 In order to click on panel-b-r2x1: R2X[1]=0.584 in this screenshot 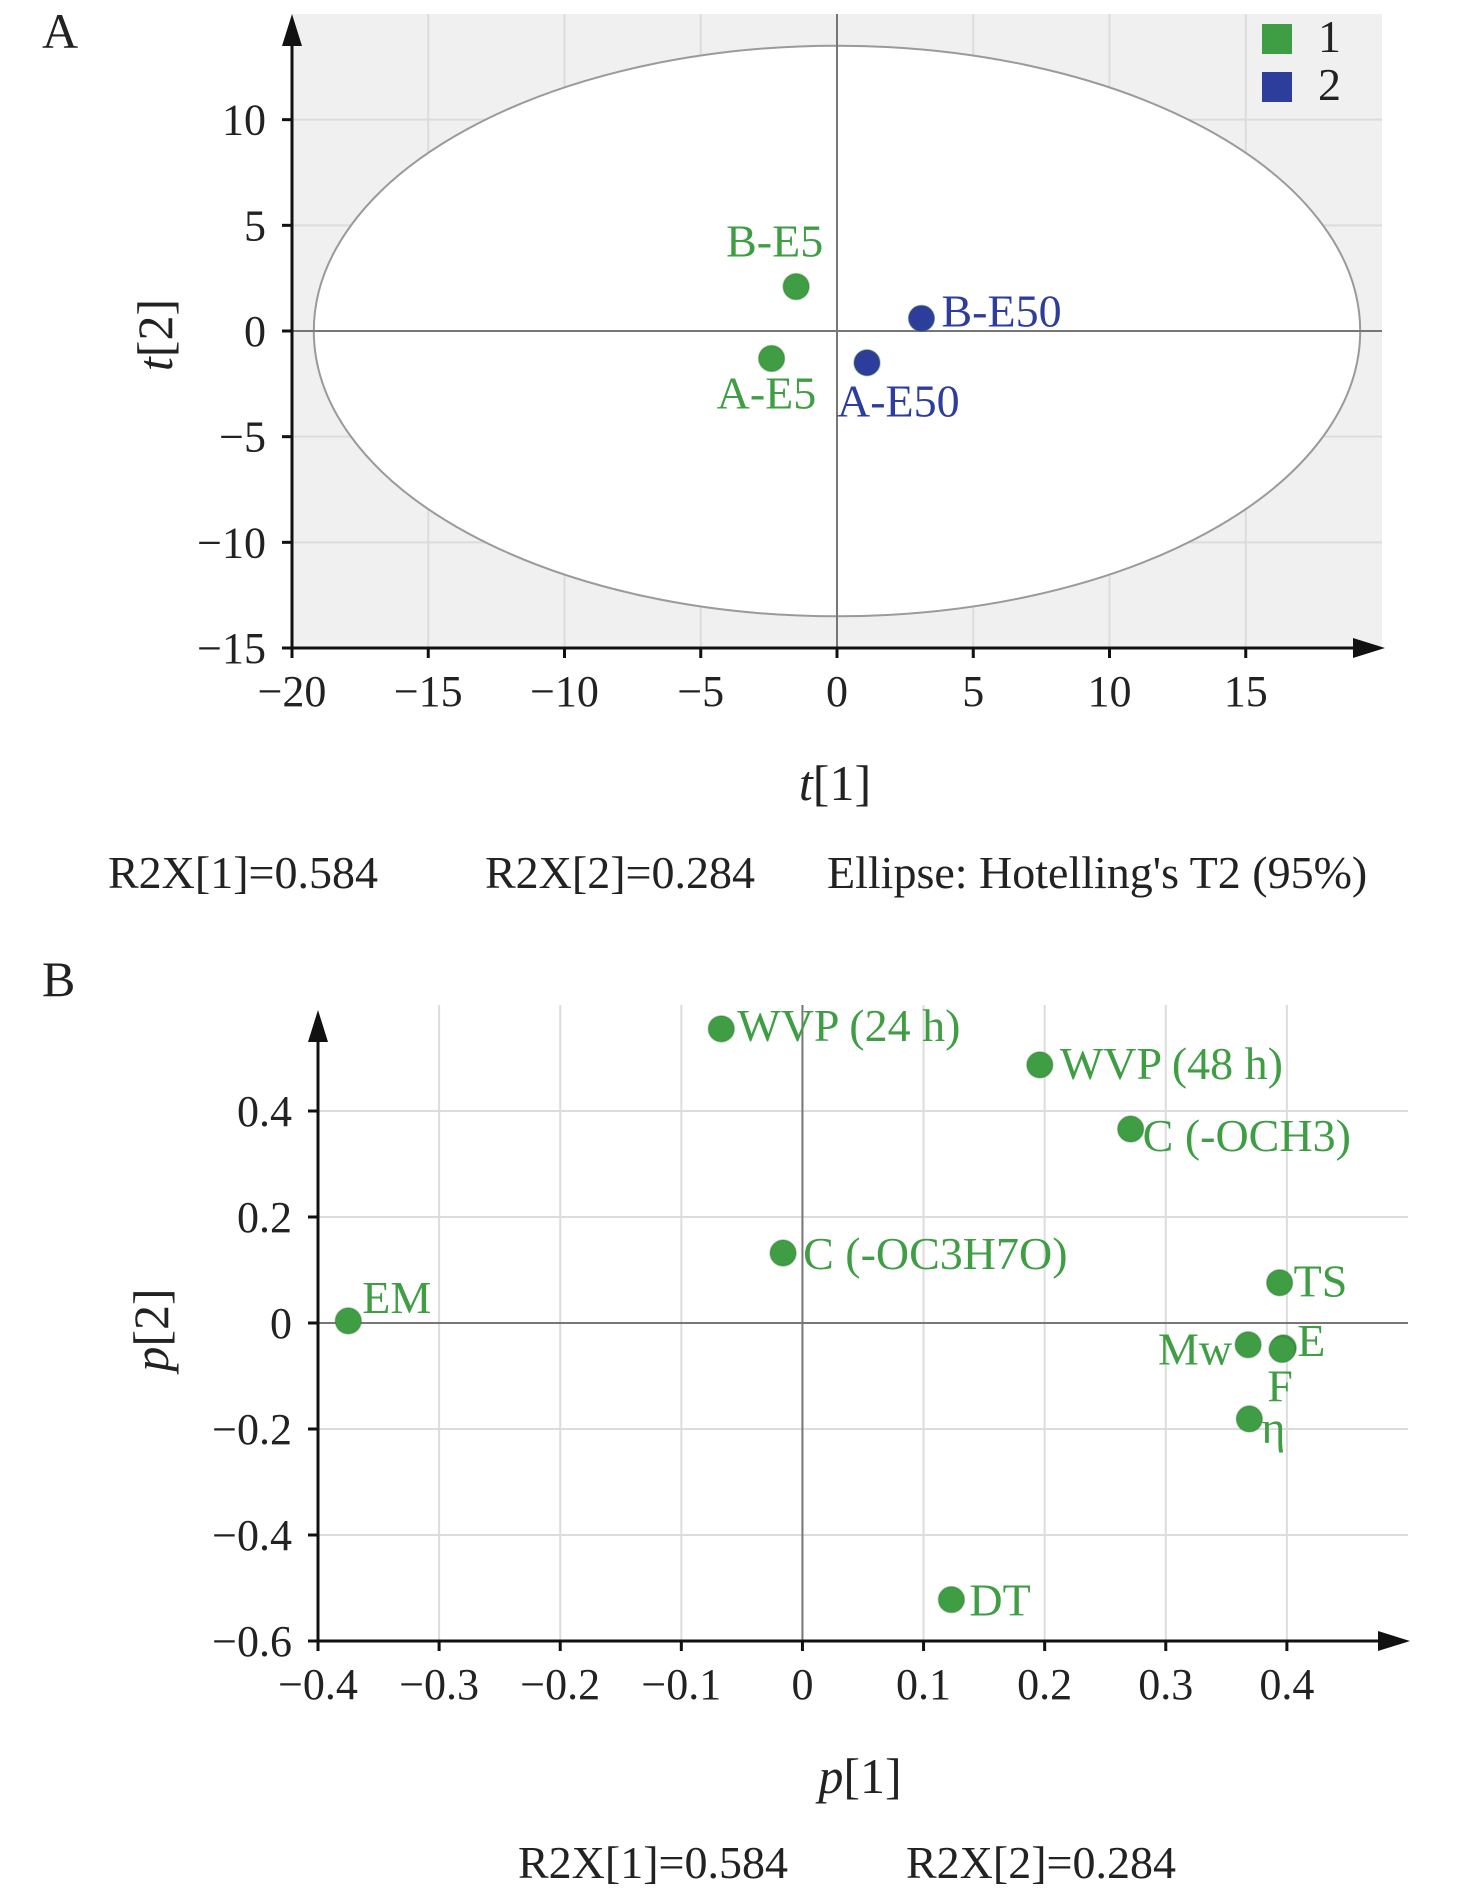, I will do `click(653, 1862)`.